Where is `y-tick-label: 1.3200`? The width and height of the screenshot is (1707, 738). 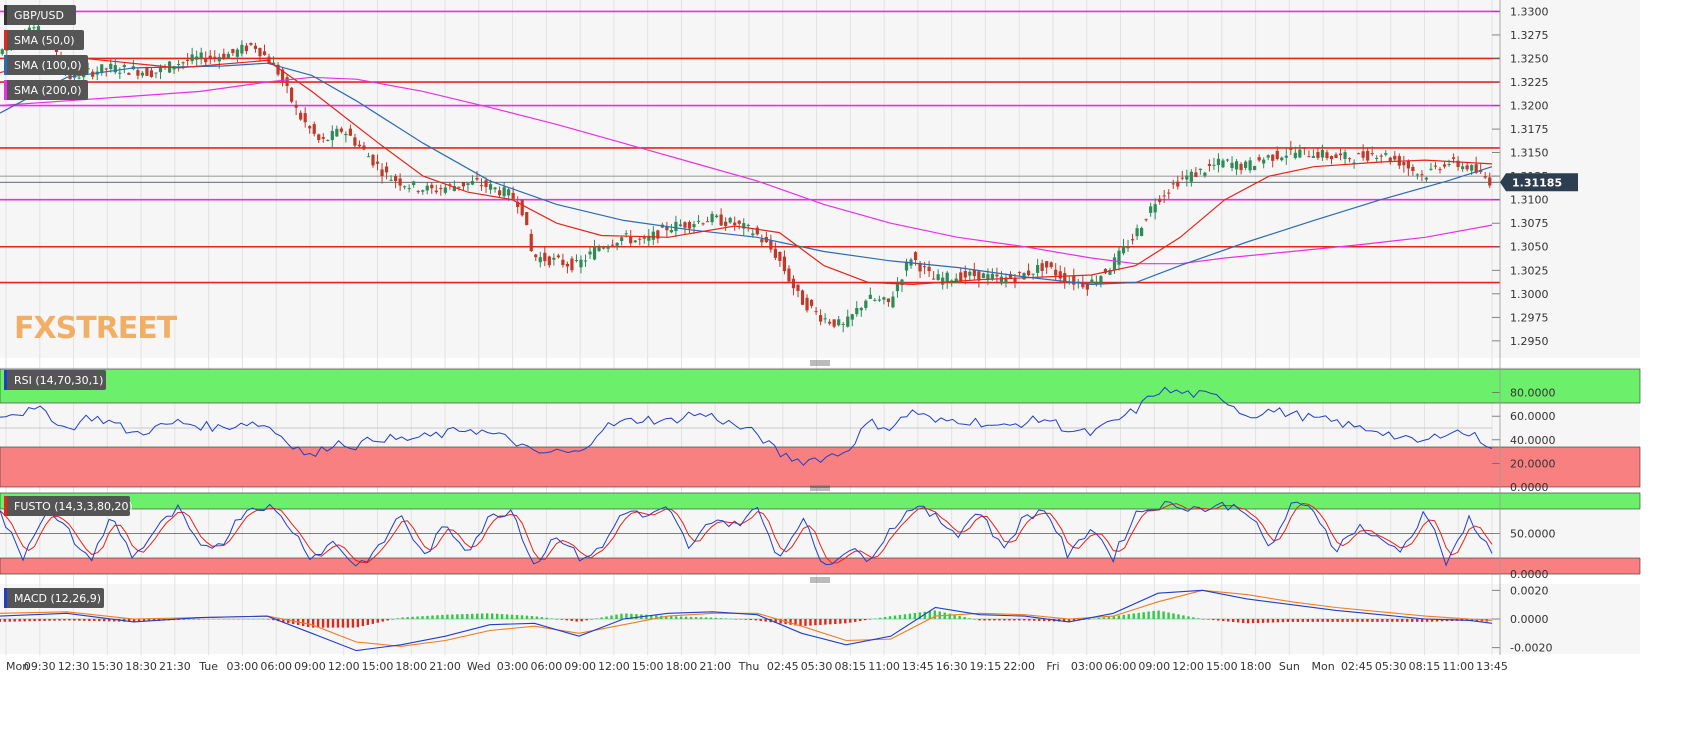
y-tick-label: 1.3200 is located at coordinates (1529, 106).